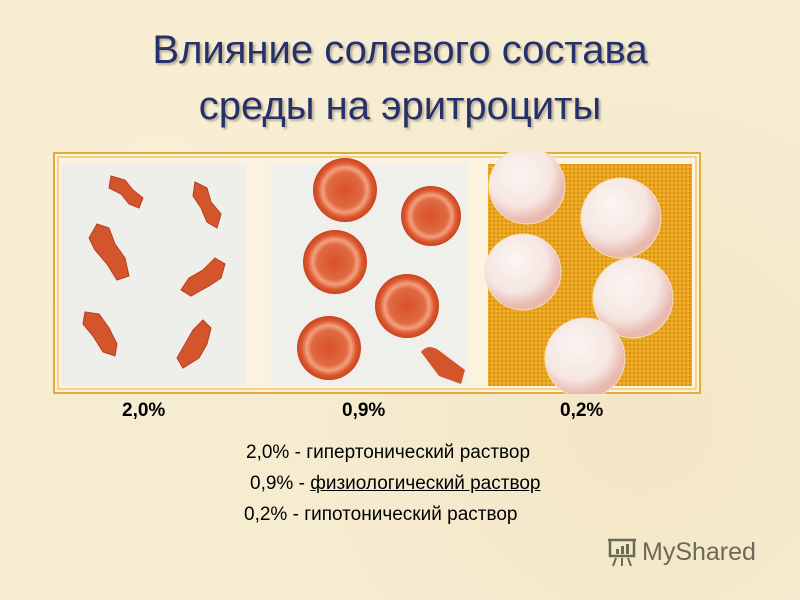 The width and height of the screenshot is (800, 600). Describe the element at coordinates (154, 272) in the screenshot. I see `crenated-cells` at that location.